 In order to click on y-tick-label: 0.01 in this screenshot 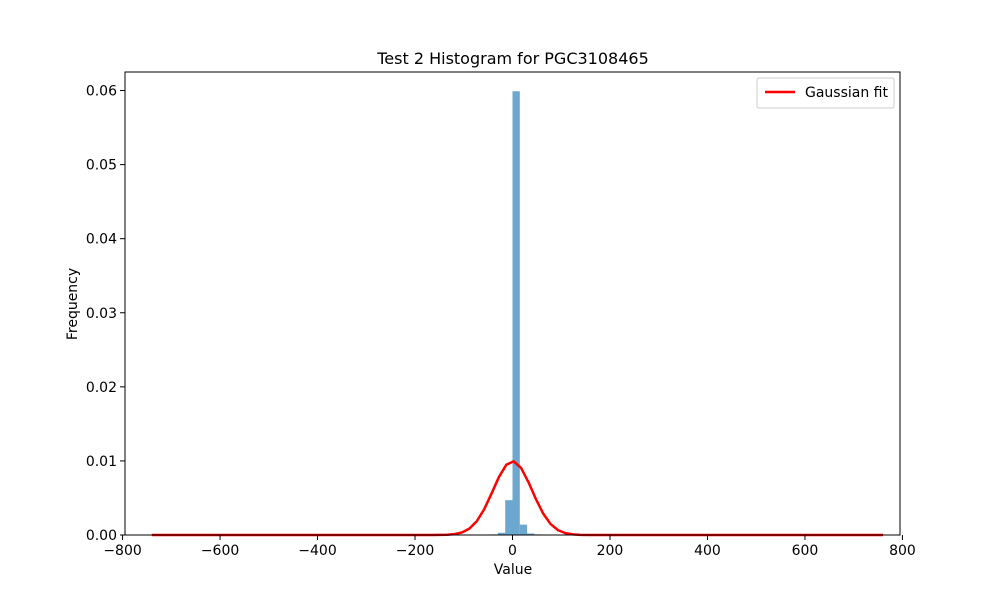, I will do `click(101, 462)`.